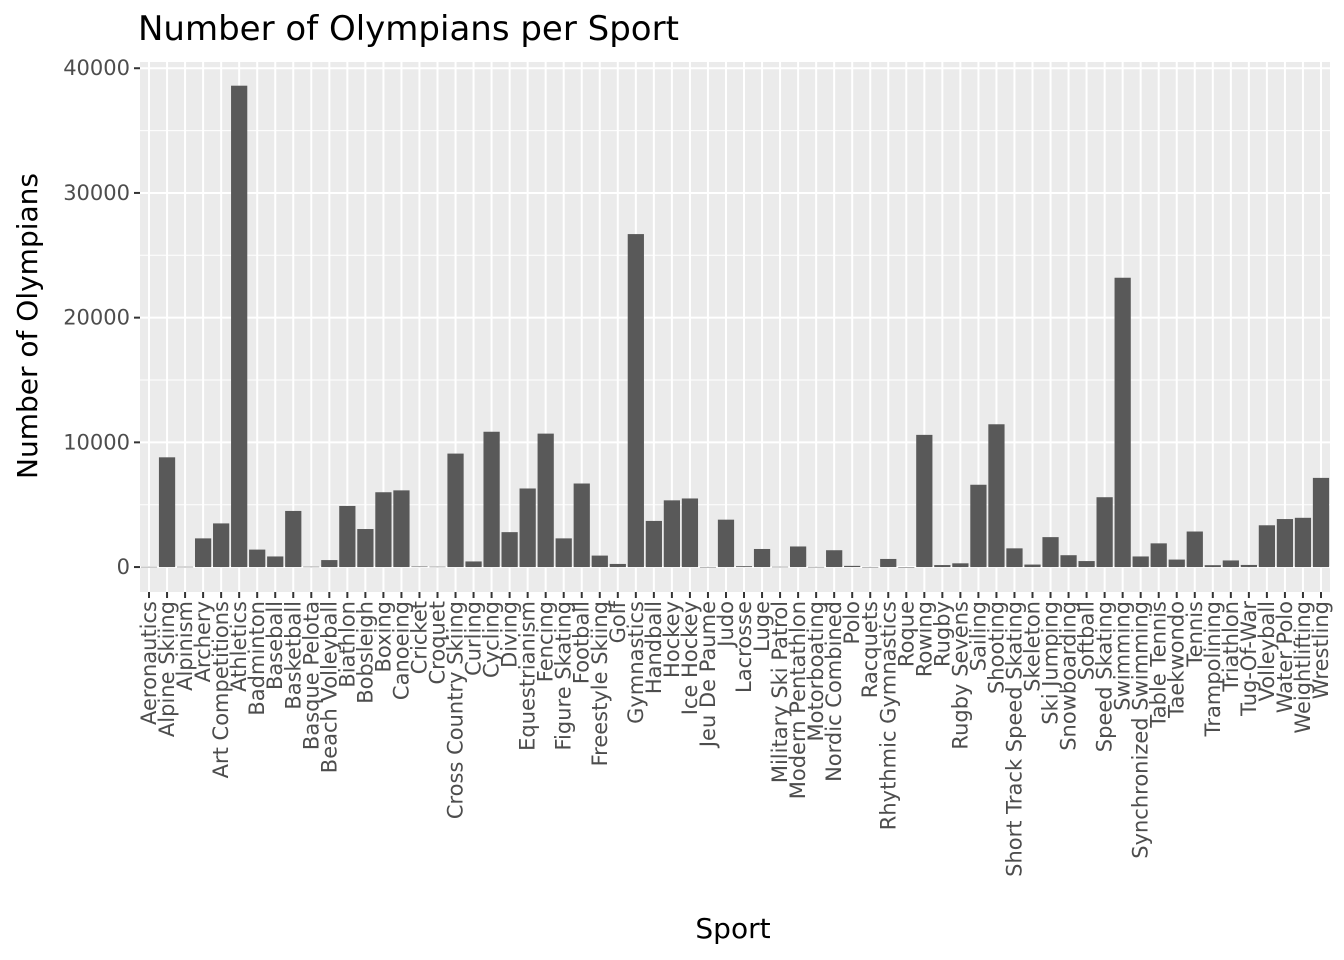 This screenshot has width=1344, height=960. What do you see at coordinates (816, 567) in the screenshot?
I see `bar-motorboating` at bounding box center [816, 567].